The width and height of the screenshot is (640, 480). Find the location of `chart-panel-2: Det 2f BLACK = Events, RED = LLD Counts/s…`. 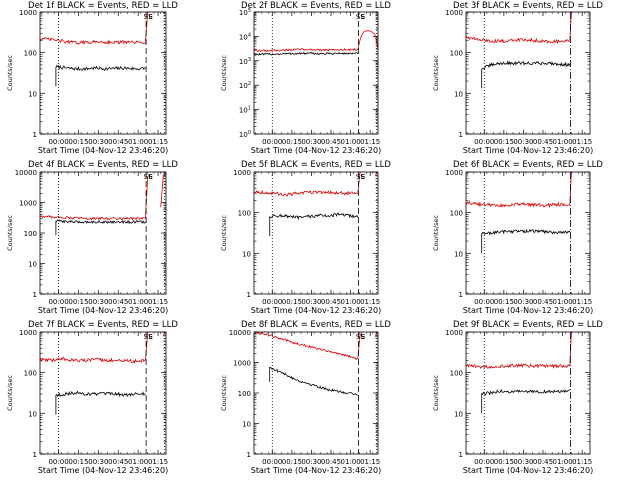

chart-panel-2: Det 2f BLACK = Events, RED = LLD Counts/s… is located at coordinates (305, 78).